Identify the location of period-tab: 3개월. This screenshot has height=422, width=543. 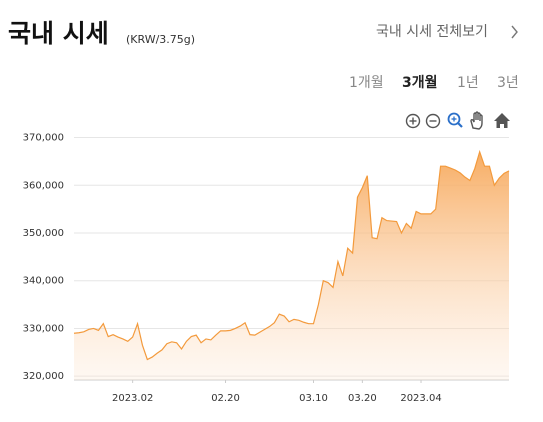
(420, 82).